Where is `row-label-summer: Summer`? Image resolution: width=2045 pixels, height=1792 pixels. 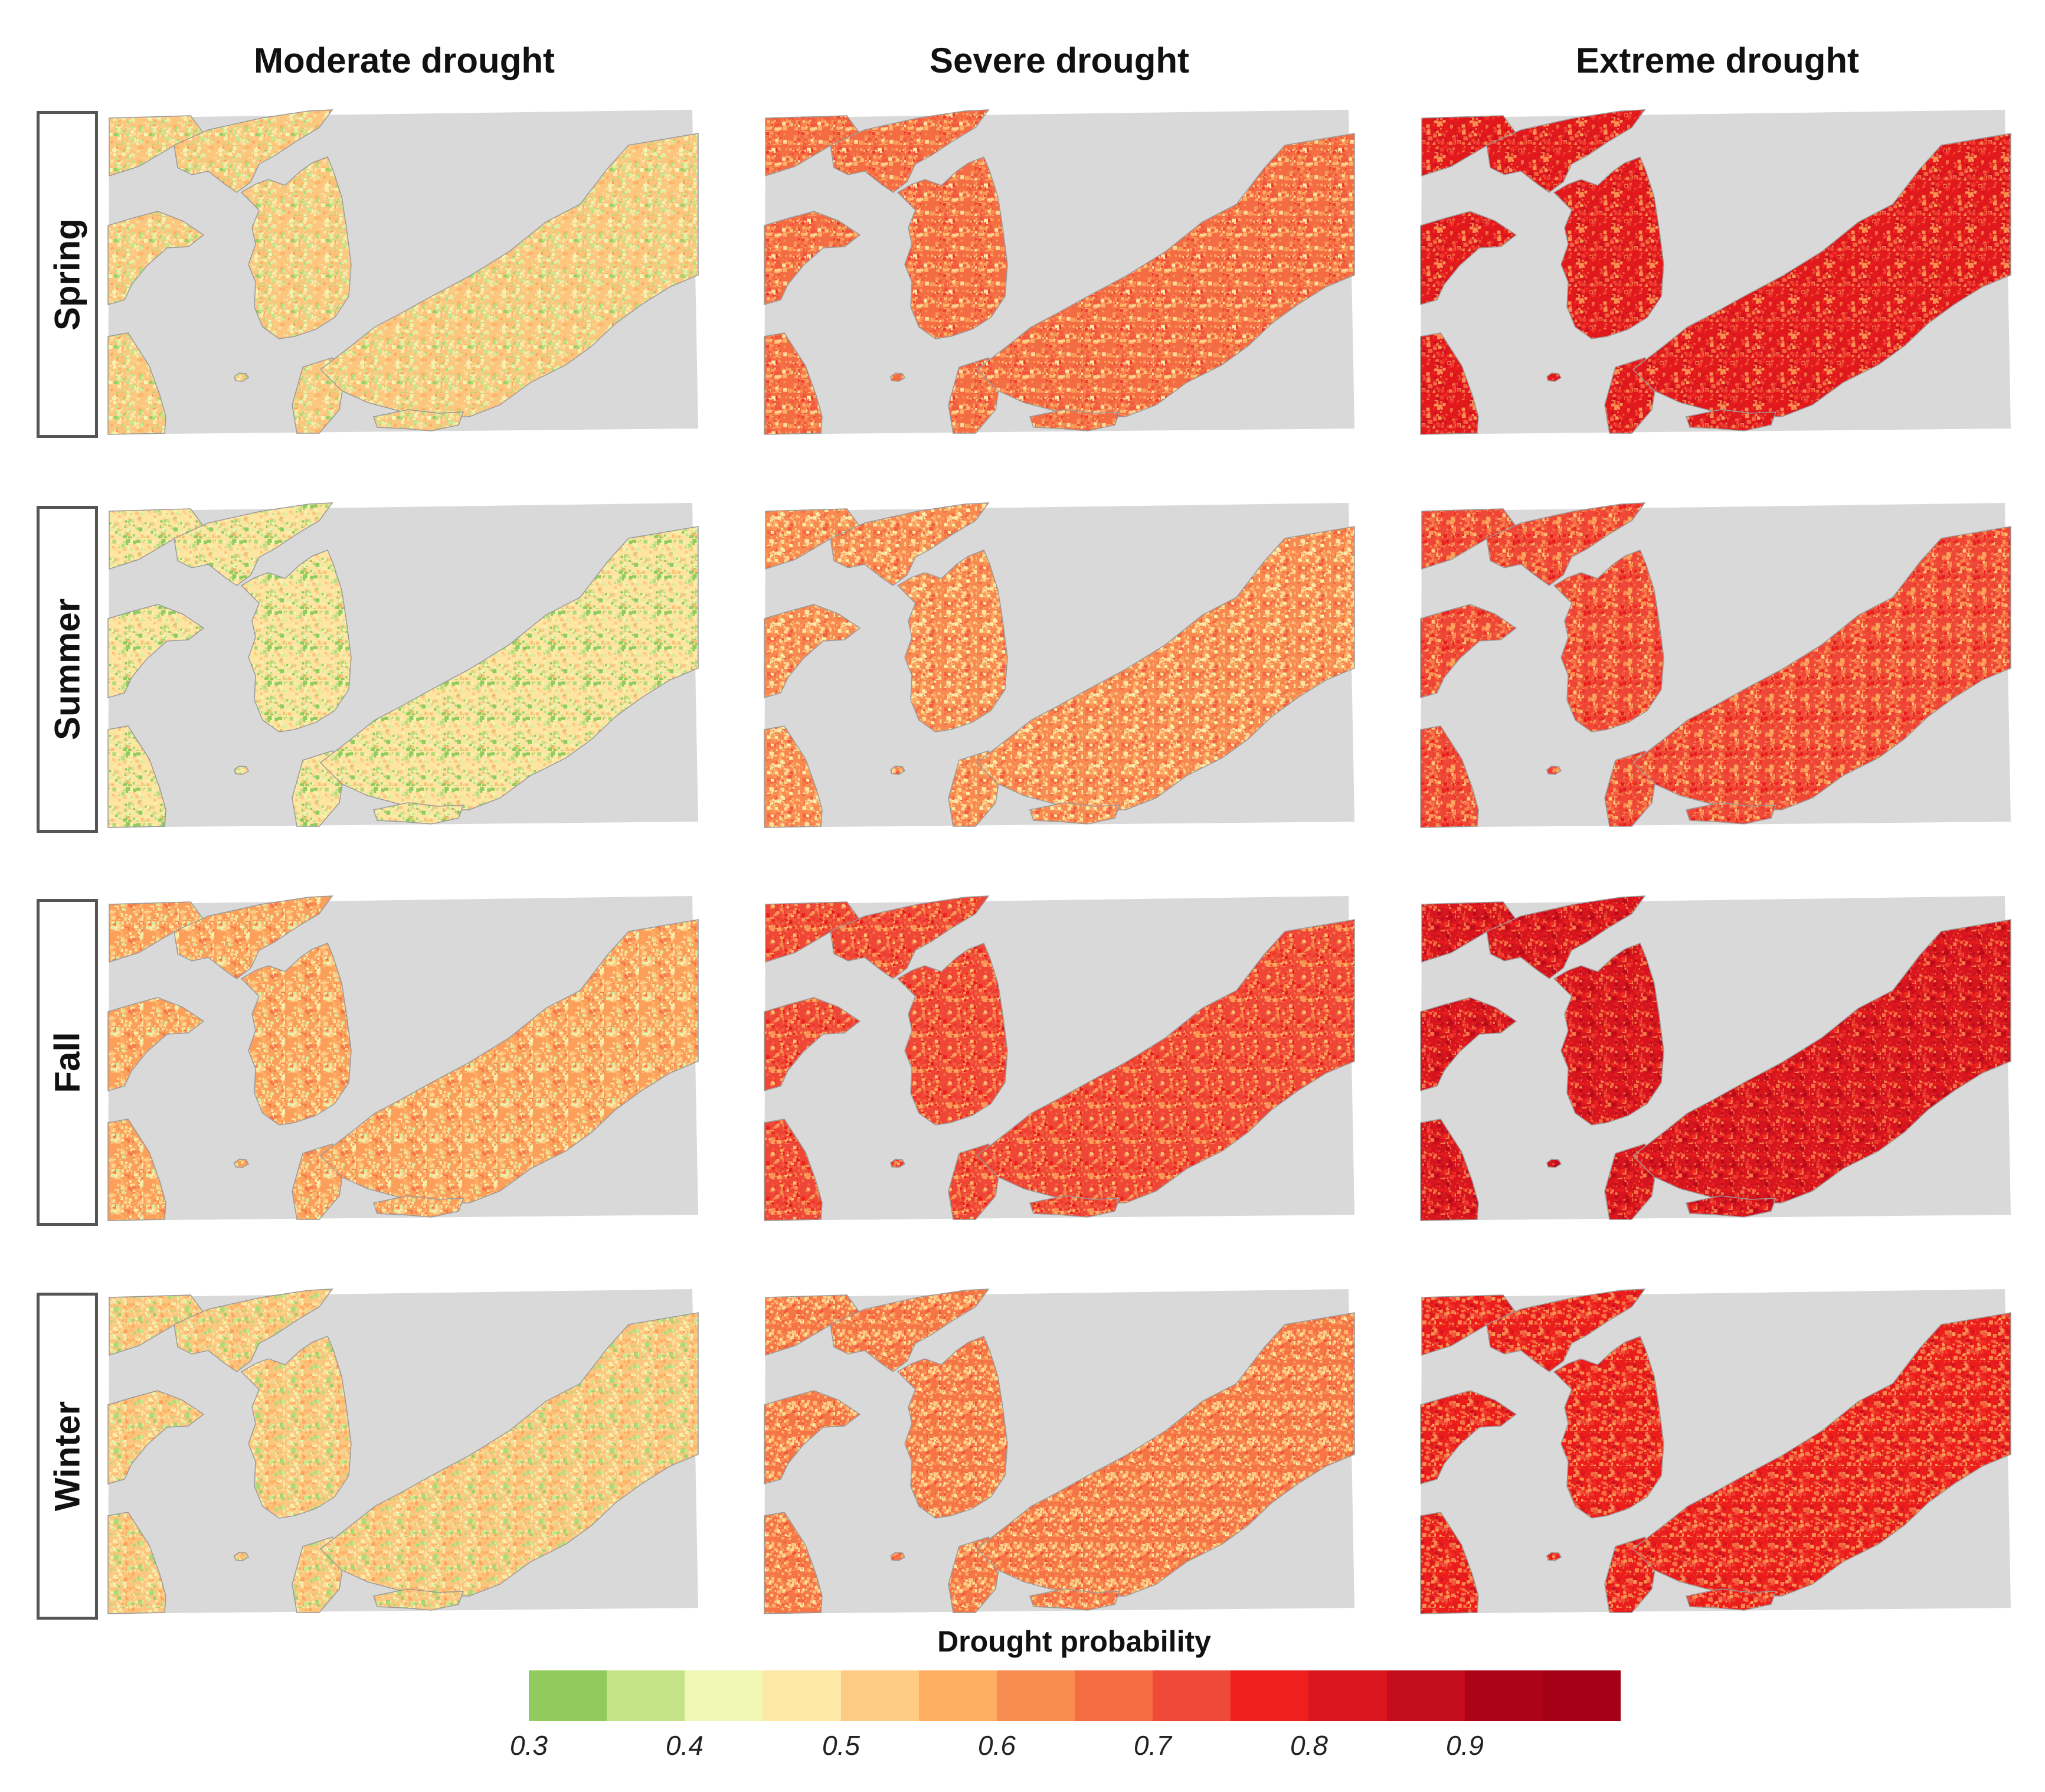 row-label-summer: Summer is located at coordinates (67, 670).